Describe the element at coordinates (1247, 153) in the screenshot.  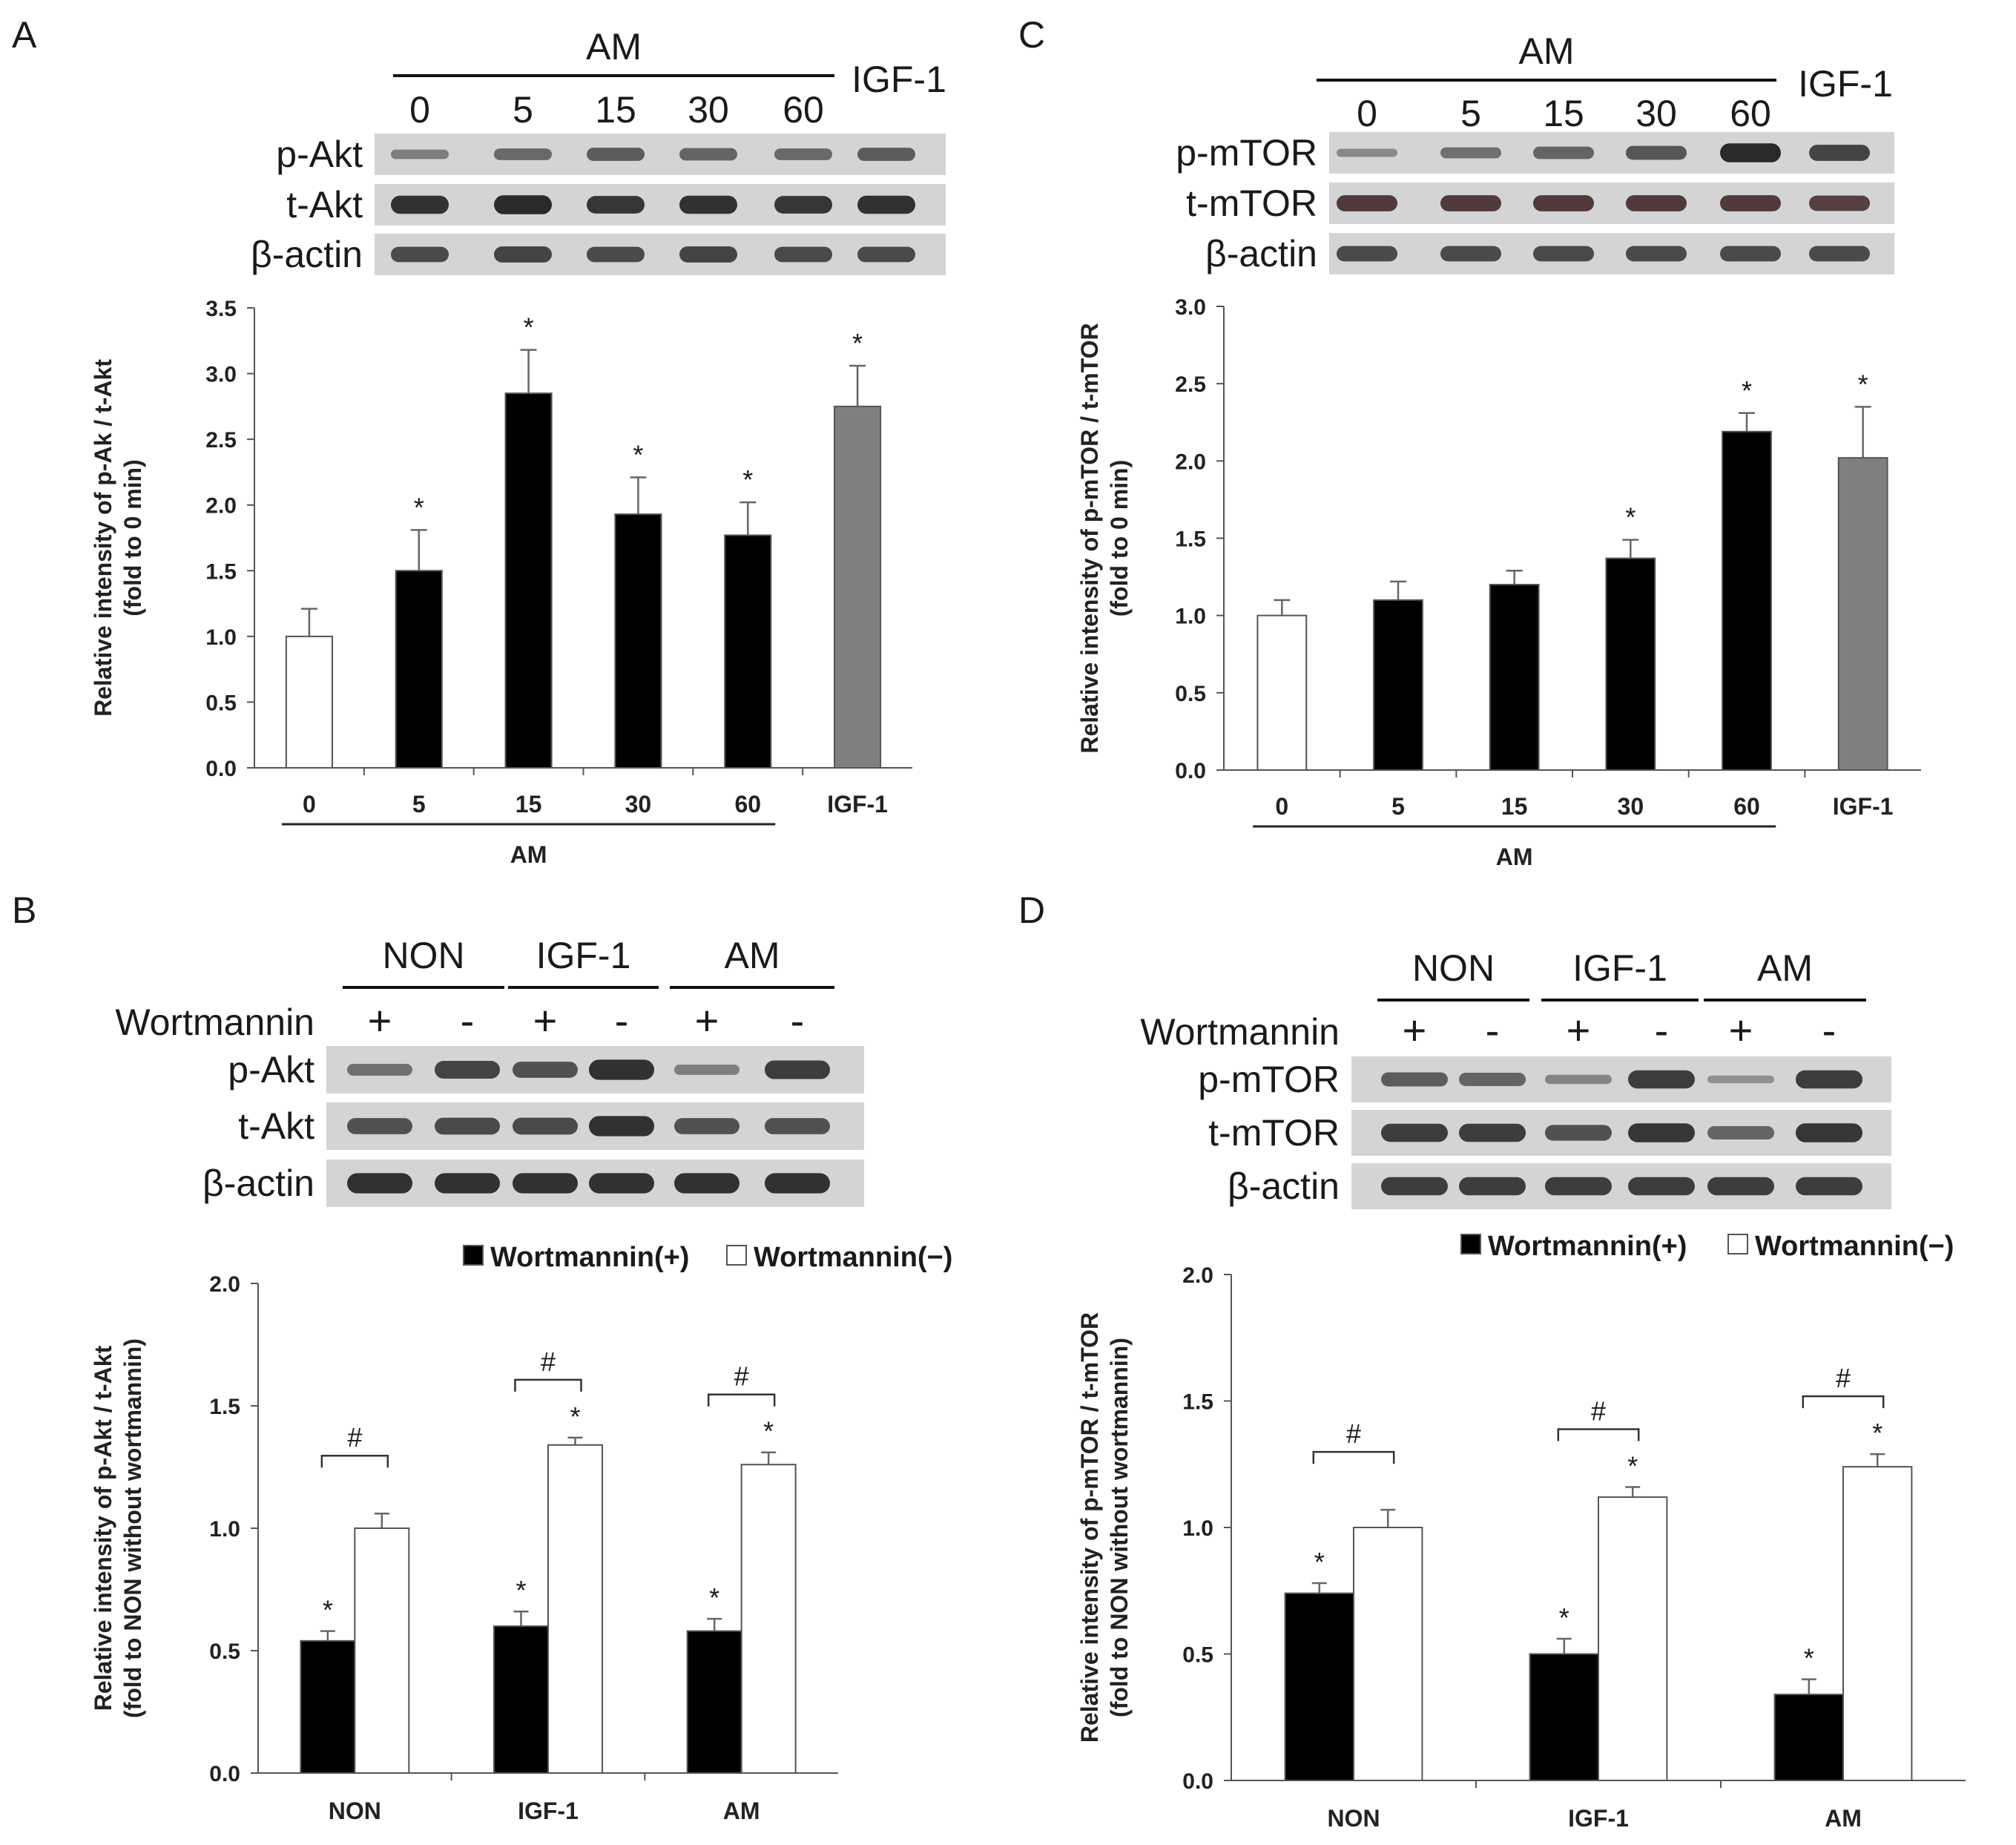
I see `blot-row-label: p-mTOR` at that location.